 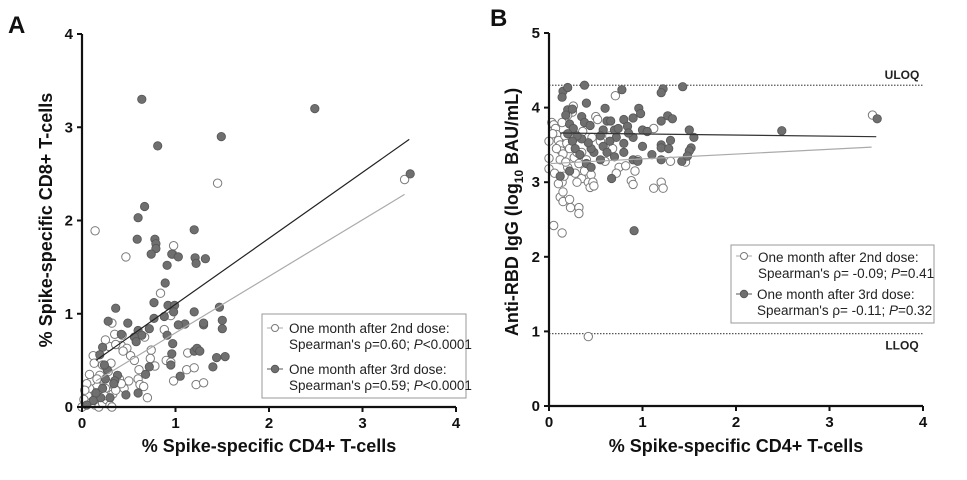 I want to click on reference-label-lloq: LLOQ, so click(x=901, y=346).